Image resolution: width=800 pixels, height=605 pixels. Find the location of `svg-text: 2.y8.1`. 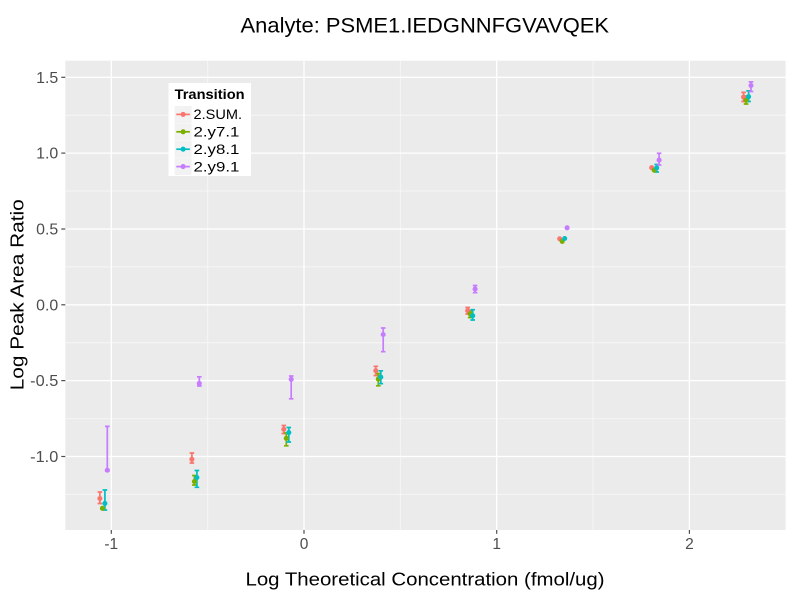

svg-text: 2.y8.1 is located at coordinates (217, 149).